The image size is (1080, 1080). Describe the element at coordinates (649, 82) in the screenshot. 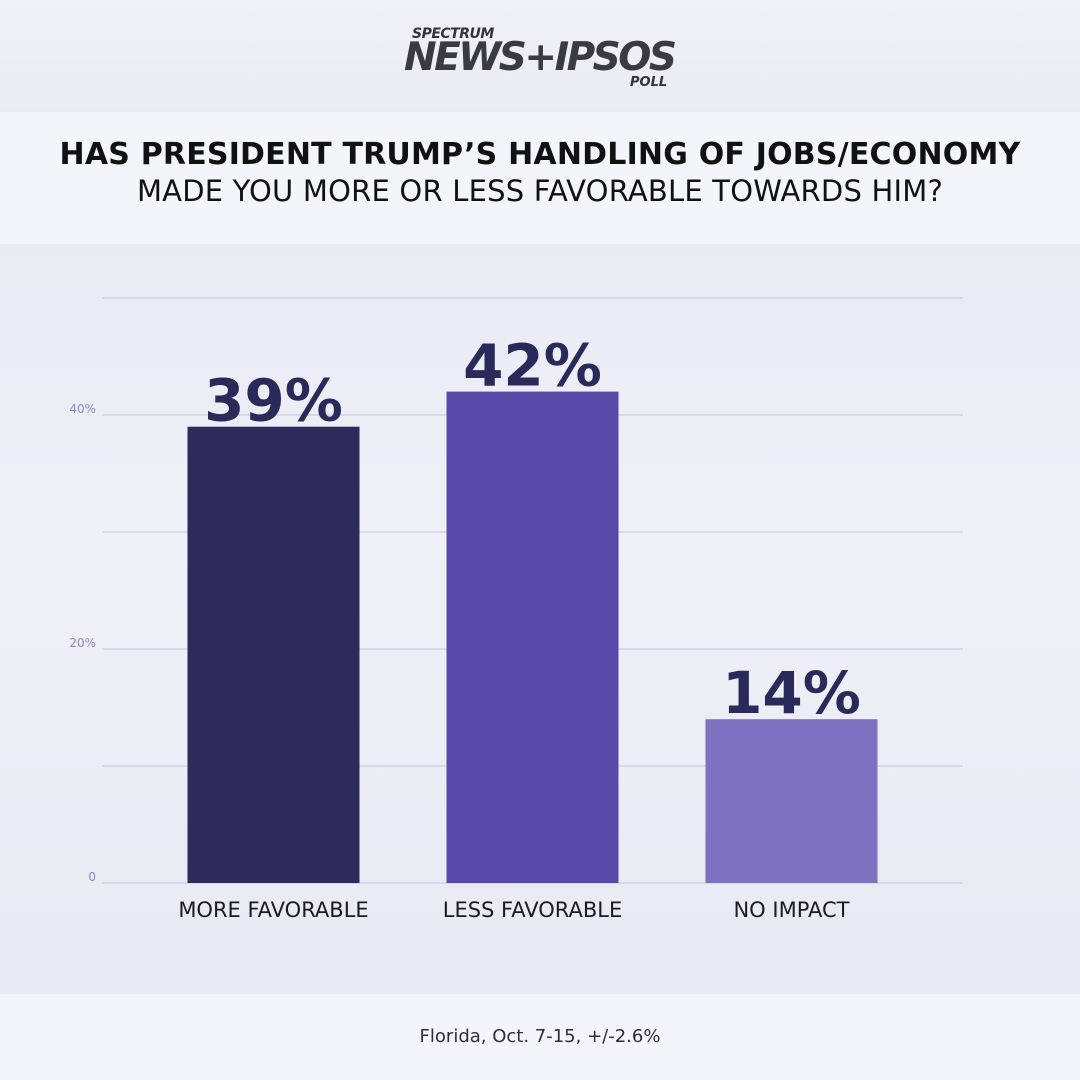

I see `logo-poll-text: POLL` at that location.